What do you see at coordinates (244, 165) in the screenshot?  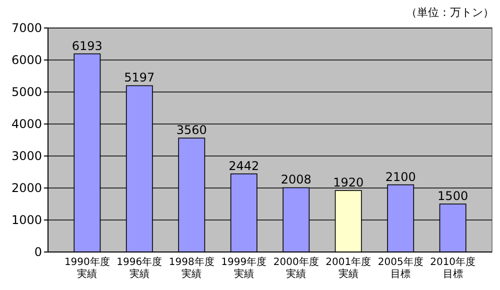 I see `data-label: 2442` at bounding box center [244, 165].